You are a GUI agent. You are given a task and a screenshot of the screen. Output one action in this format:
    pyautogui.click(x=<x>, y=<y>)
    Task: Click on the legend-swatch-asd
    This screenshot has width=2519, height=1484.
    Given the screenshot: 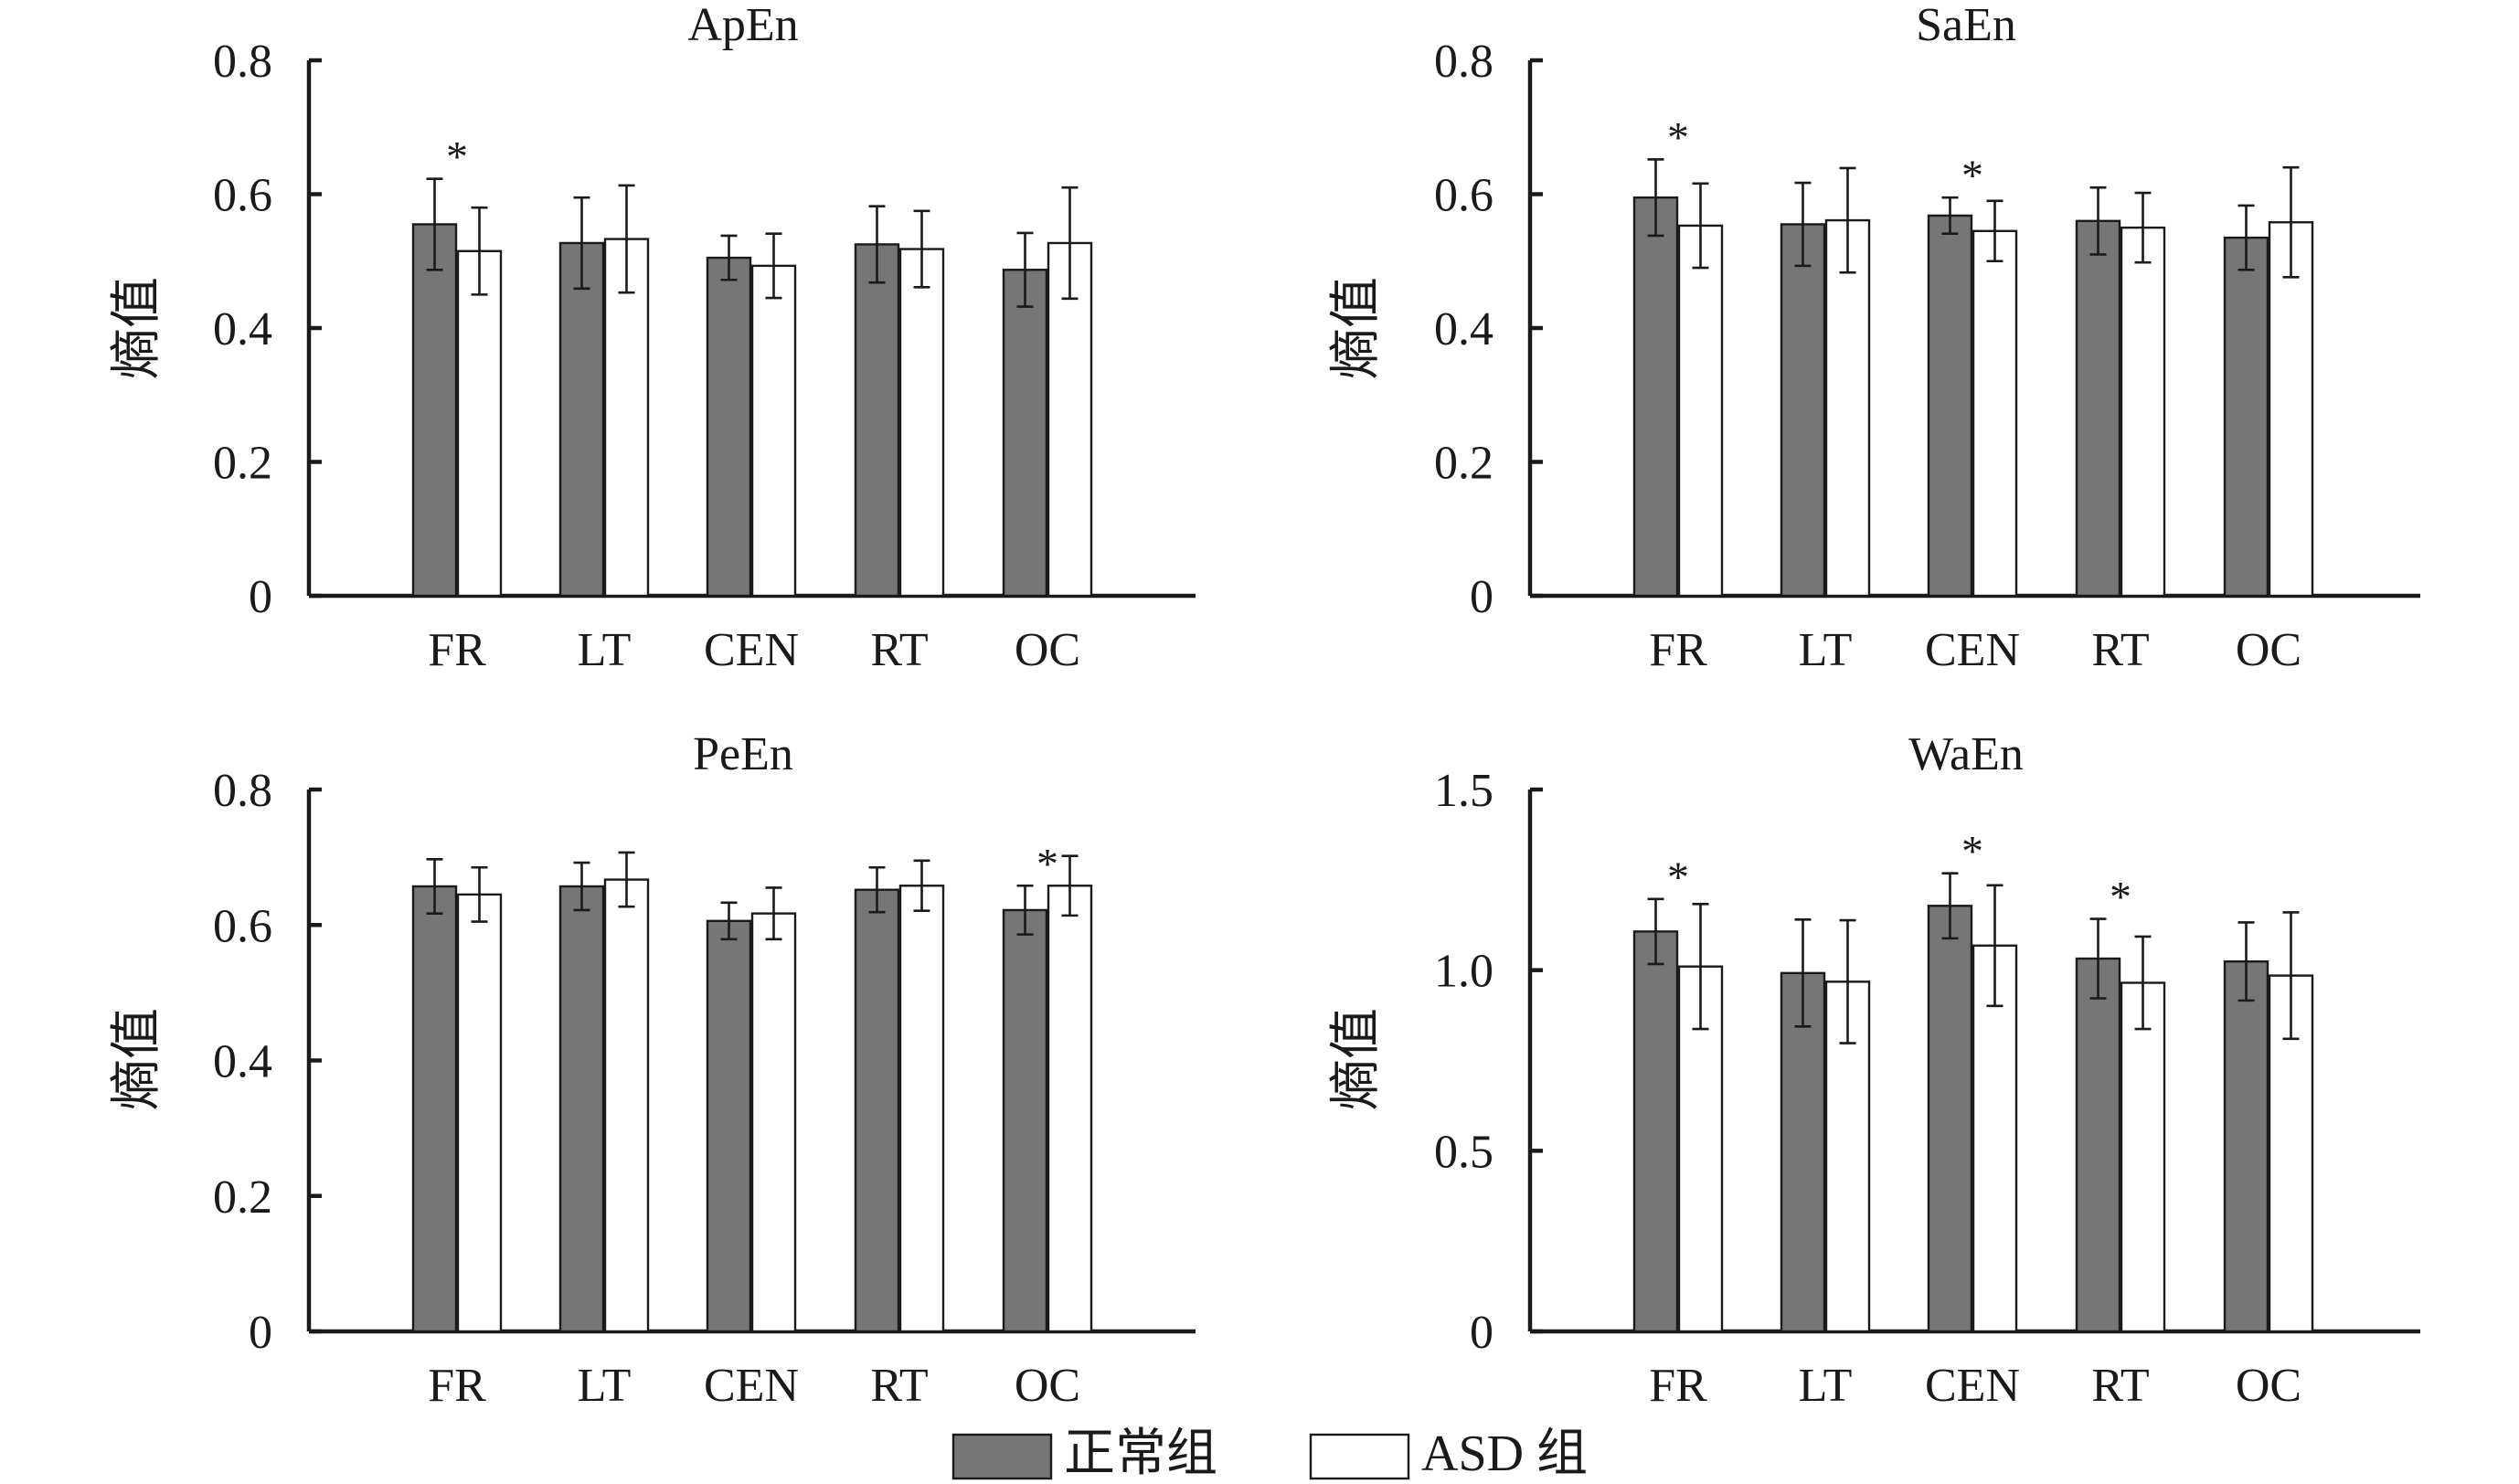 What is the action you would take?
    pyautogui.click(x=1359, y=1457)
    